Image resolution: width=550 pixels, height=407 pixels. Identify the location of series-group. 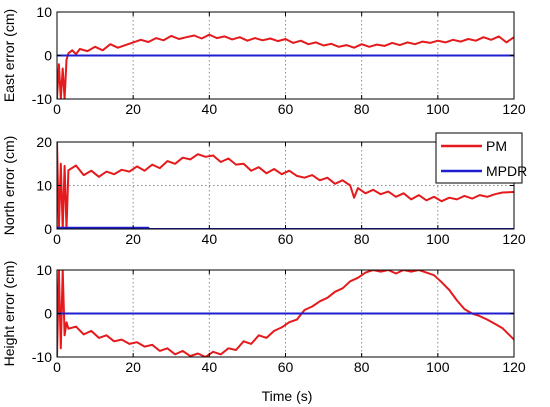
(285, 66).